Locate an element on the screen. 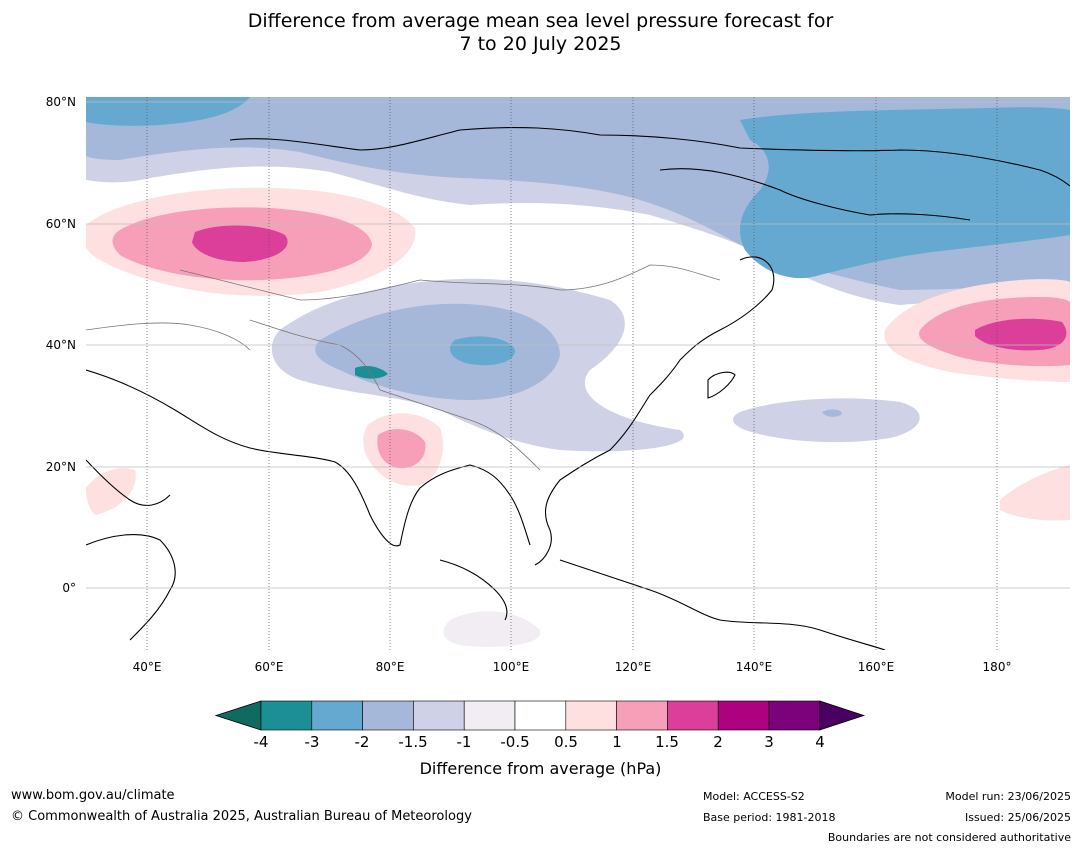 The image size is (1081, 850). colorbar-tick: -3 is located at coordinates (312, 742).